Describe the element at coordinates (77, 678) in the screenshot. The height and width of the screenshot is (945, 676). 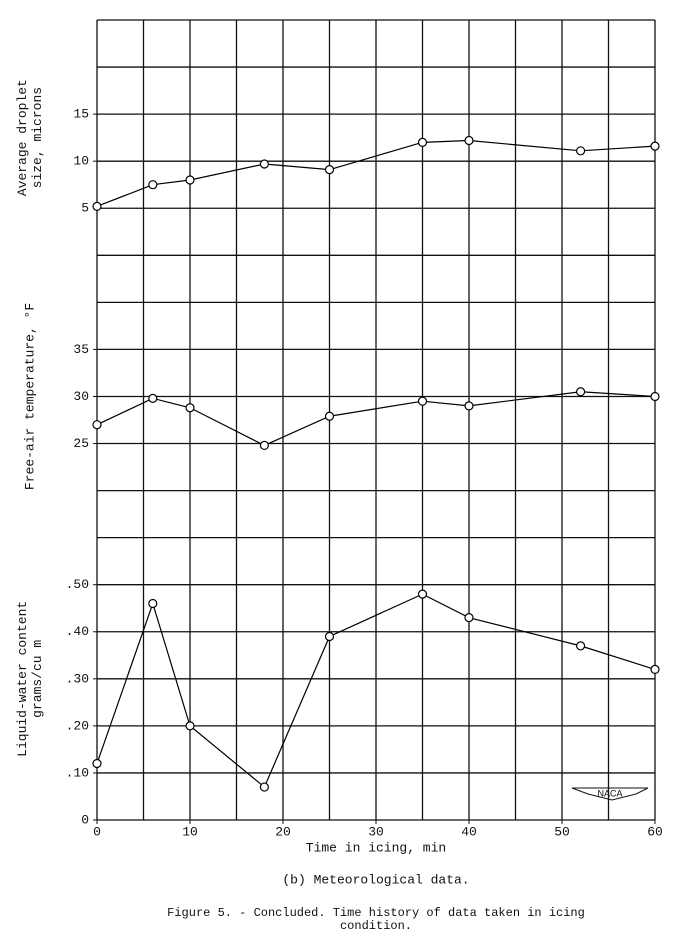
I see `y-tick-label: .30` at that location.